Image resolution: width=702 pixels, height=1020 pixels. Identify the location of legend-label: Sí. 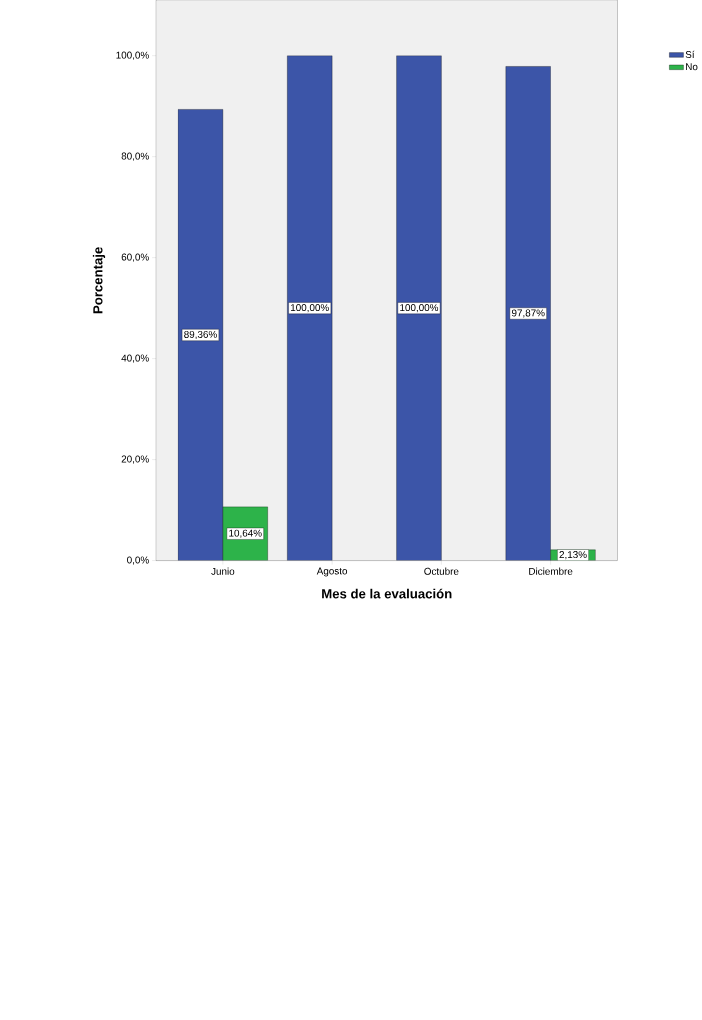
(690, 54).